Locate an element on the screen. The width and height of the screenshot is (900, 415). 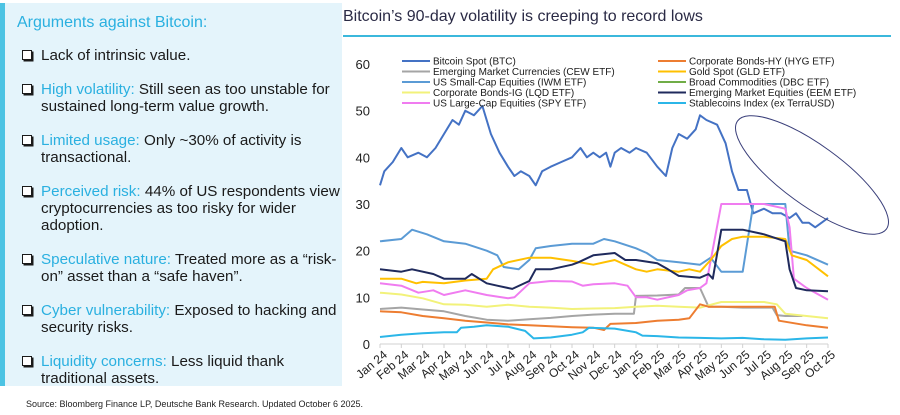
y-tick-label: 30 is located at coordinates (363, 204).